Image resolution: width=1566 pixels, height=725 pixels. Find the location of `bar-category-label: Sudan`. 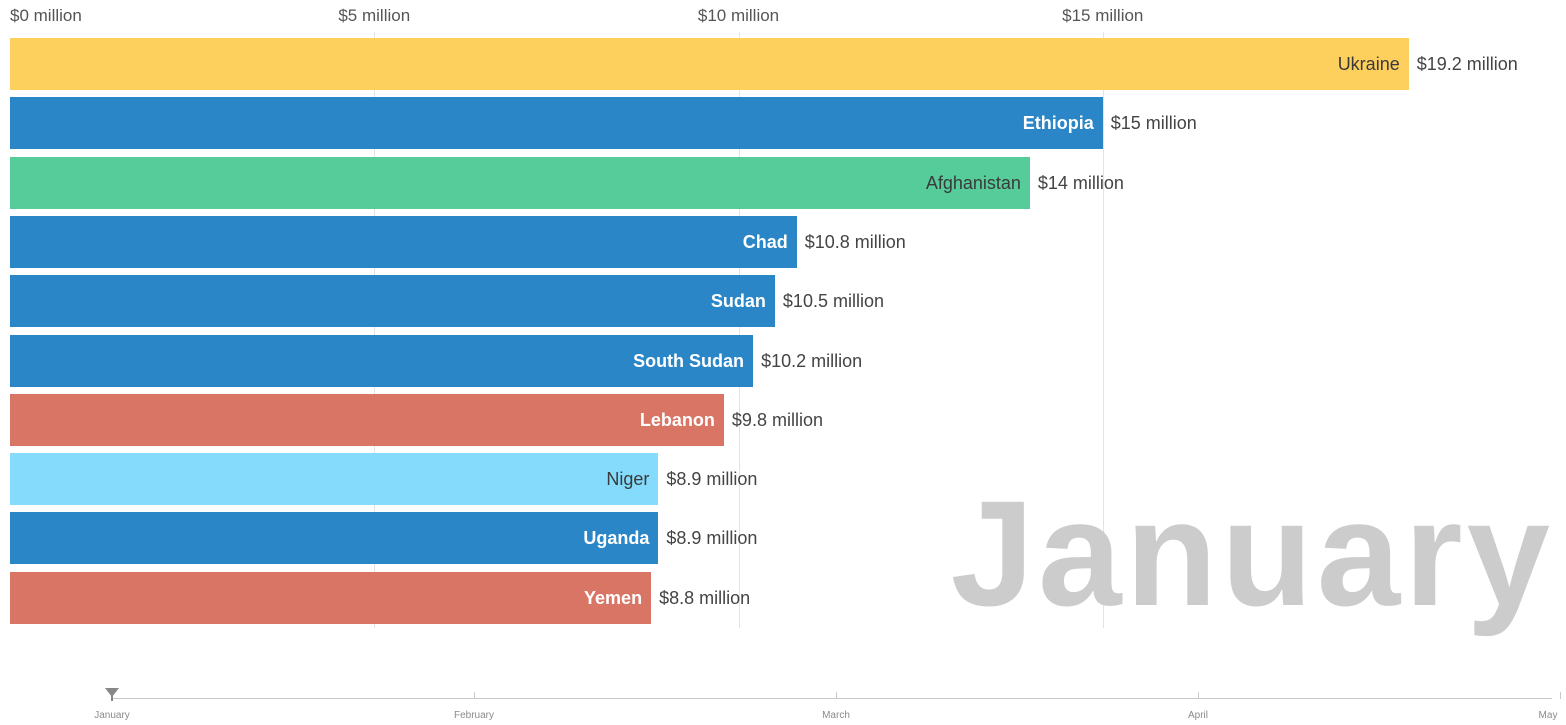

bar-category-label: Sudan is located at coordinates (738, 301).